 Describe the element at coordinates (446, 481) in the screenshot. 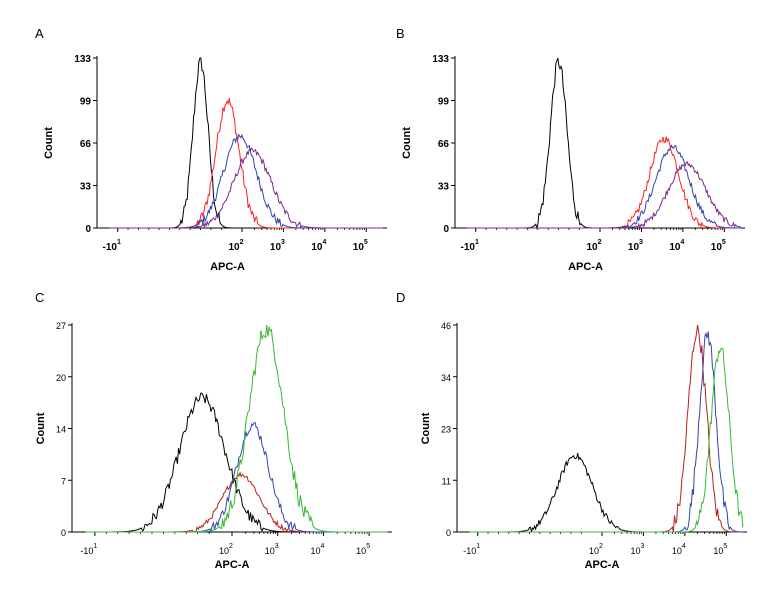

I see `y-tick-label: 11` at that location.